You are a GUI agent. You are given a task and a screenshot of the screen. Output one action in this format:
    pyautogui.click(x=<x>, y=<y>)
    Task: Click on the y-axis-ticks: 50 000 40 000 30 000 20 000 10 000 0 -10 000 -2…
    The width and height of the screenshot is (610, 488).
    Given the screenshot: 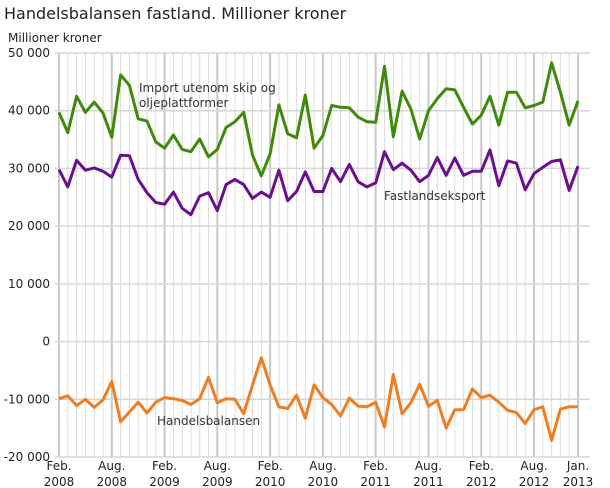 What is the action you would take?
    pyautogui.click(x=27, y=255)
    